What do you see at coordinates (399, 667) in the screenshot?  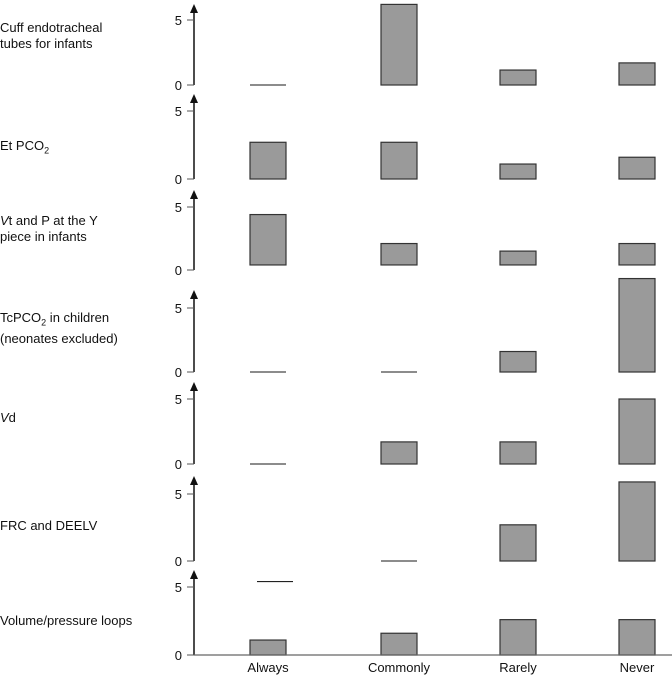 I see `x-category-label: Commonly` at bounding box center [399, 667].